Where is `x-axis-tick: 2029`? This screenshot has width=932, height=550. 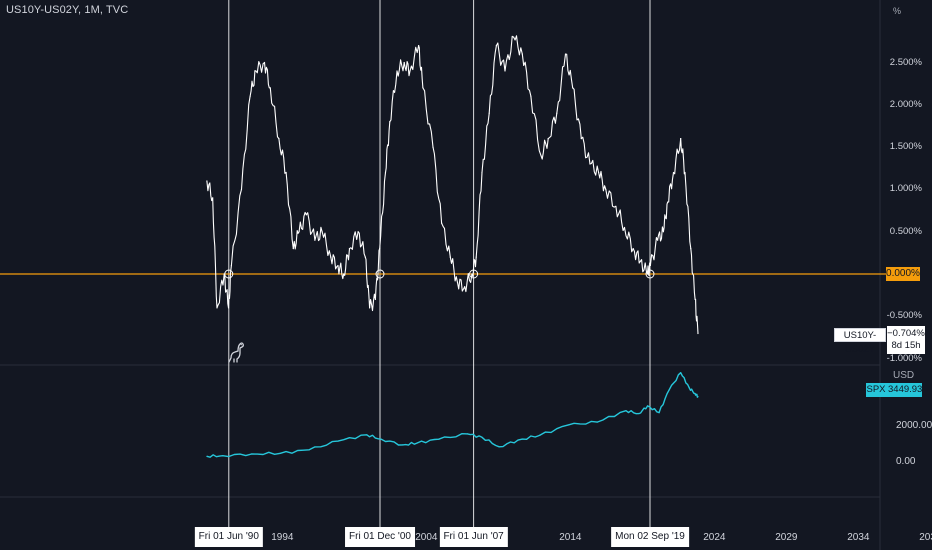 x-axis-tick: 2029 is located at coordinates (786, 537).